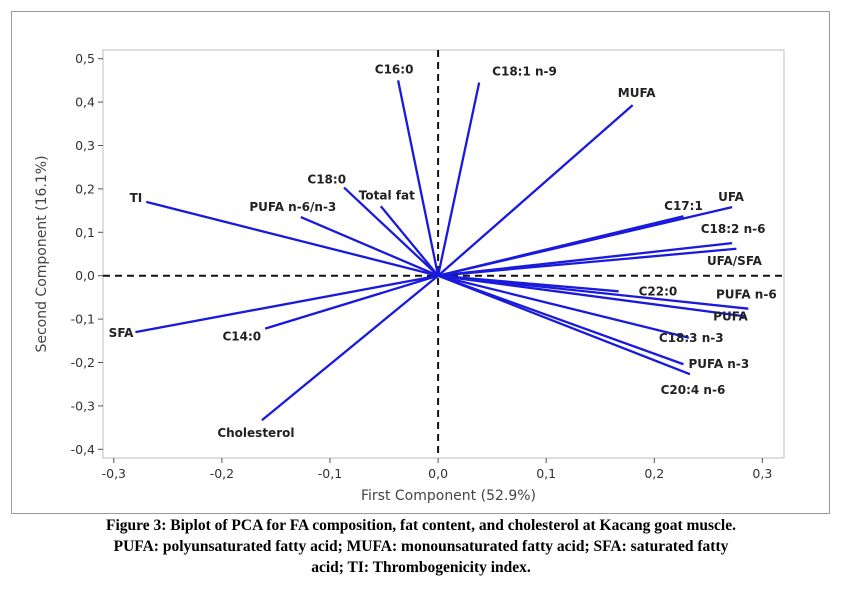  What do you see at coordinates (693, 390) in the screenshot?
I see `loading-label-c20-4-n-6: C20:4 n-6` at bounding box center [693, 390].